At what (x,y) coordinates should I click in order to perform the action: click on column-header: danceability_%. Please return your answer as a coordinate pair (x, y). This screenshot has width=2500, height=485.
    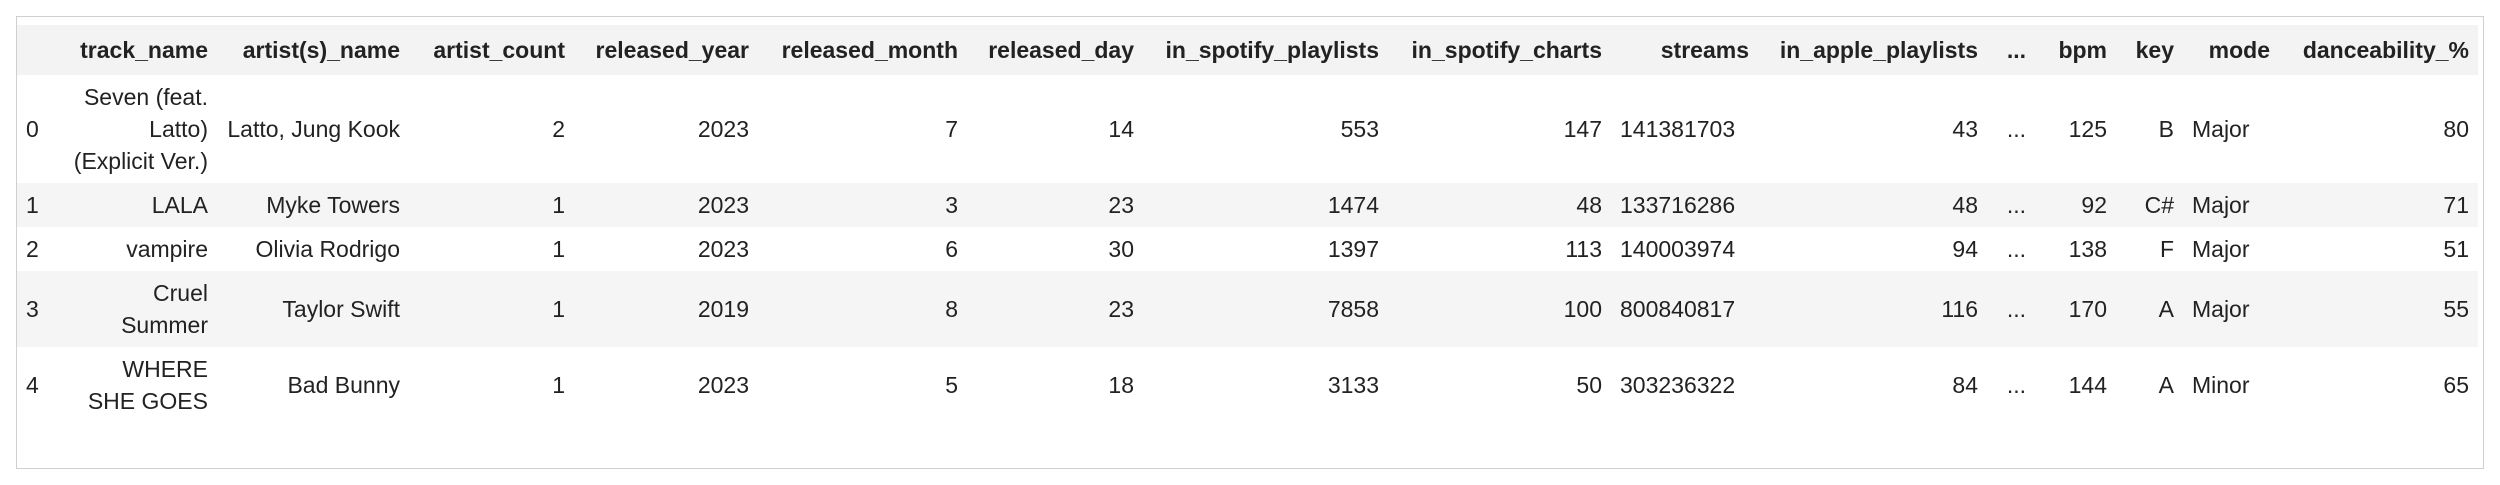
    Looking at the image, I should click on (2385, 50).